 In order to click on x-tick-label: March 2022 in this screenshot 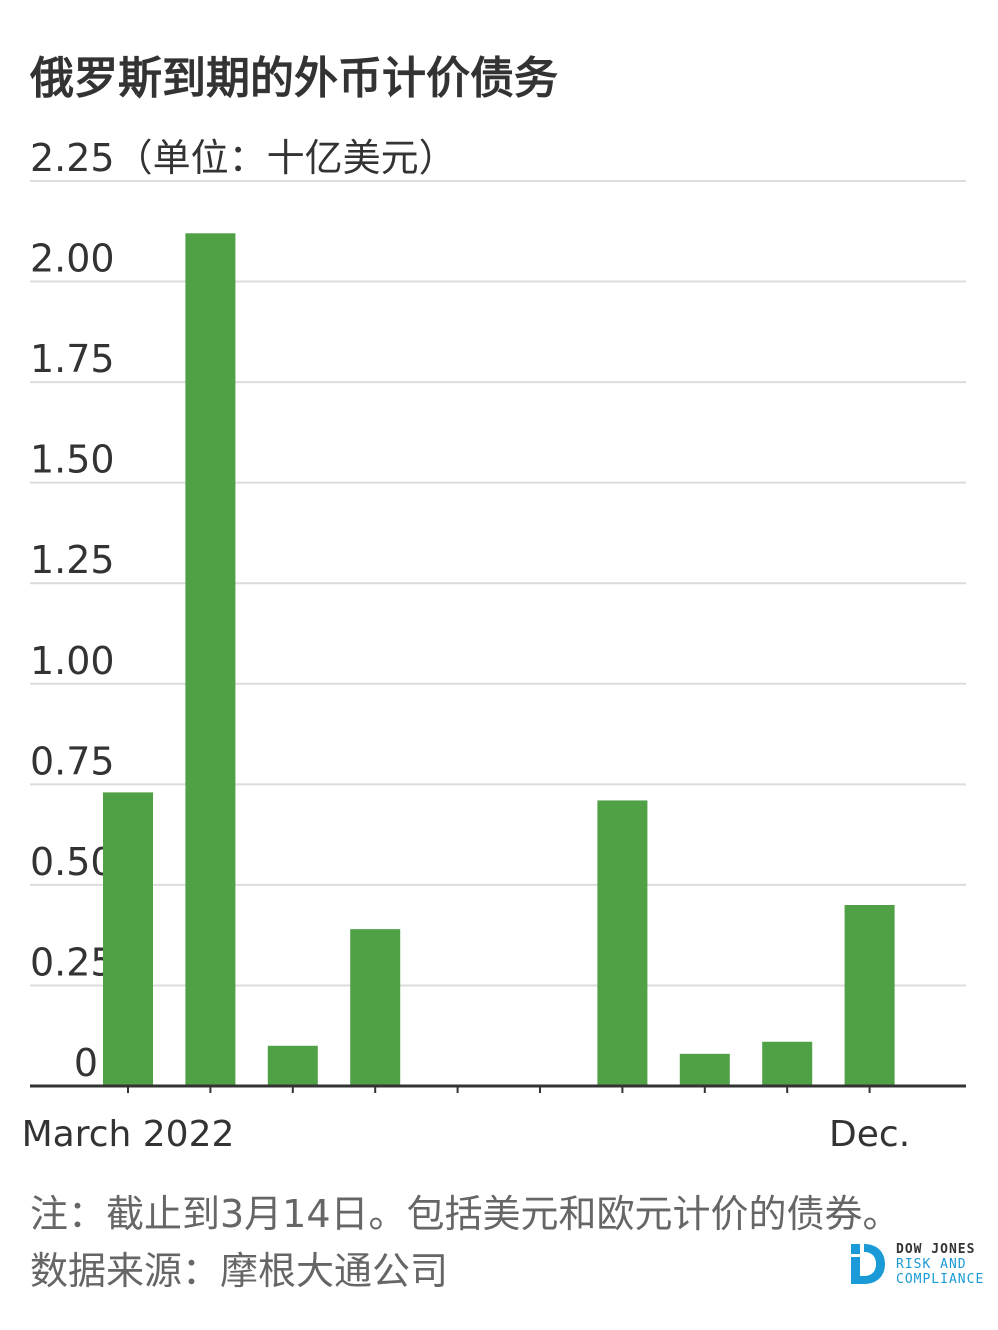, I will do `click(128, 1134)`.